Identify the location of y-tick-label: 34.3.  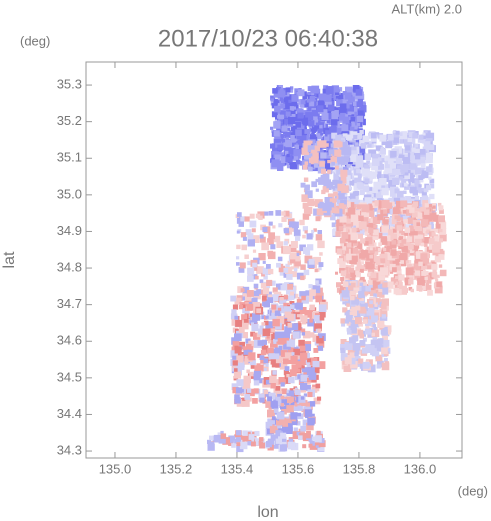
(69, 449).